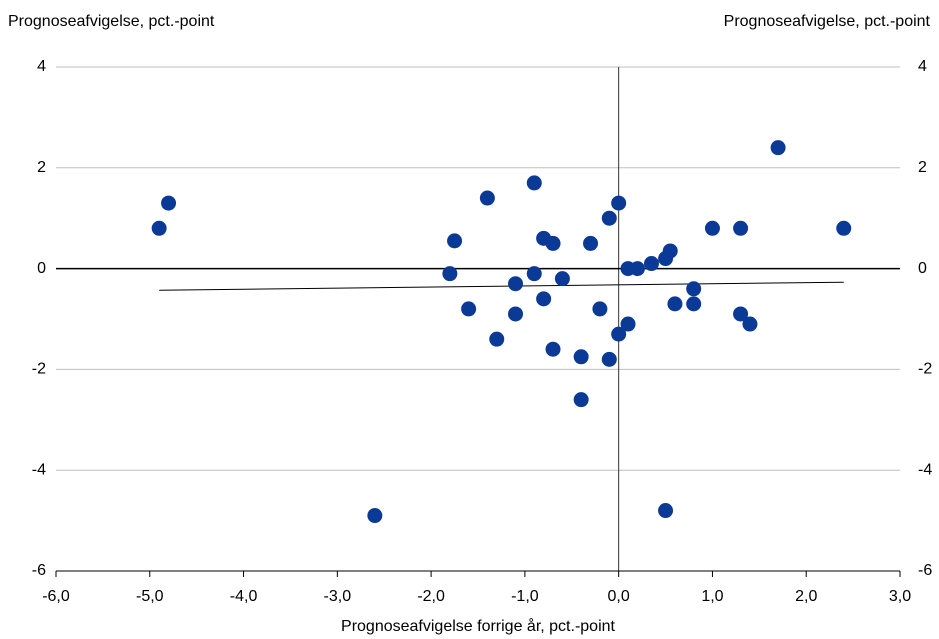 The width and height of the screenshot is (939, 639). What do you see at coordinates (39, 369) in the screenshot?
I see `y-tick-label: -2` at bounding box center [39, 369].